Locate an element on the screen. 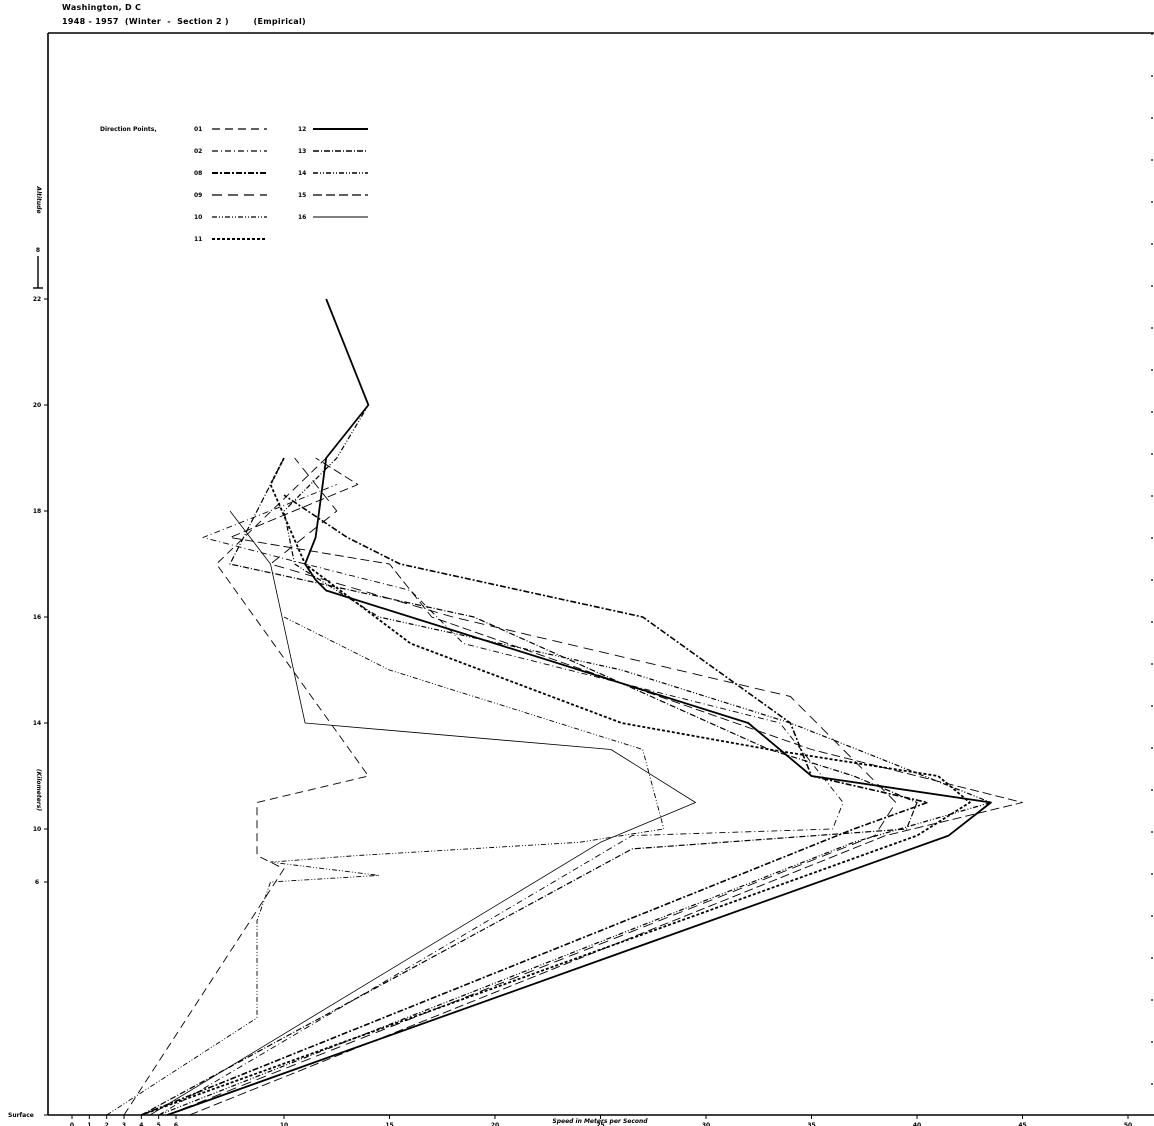 The height and width of the screenshot is (1126, 1154). x-axis-ticks: 0 1 2 3 4 5 6 10 15 20 25 30 35 40 45 50 is located at coordinates (601, 1120).